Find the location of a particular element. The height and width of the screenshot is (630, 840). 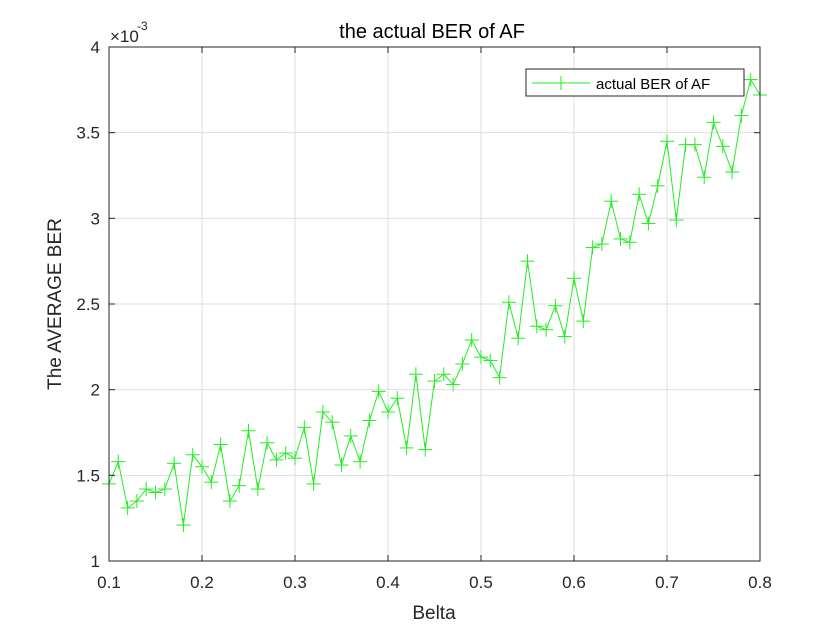

y-tick-label: 1.5 is located at coordinates (88, 475).